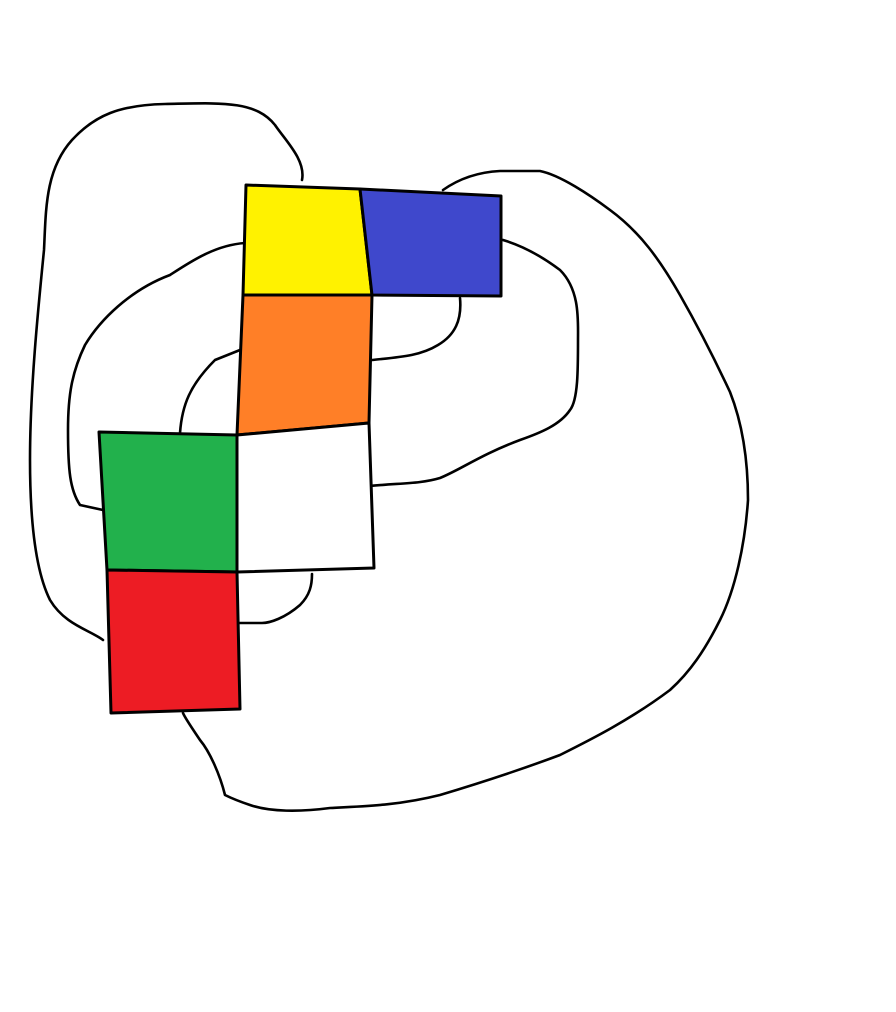 Image resolution: width=896 pixels, height=1012 pixels. I want to click on red-square, so click(173, 641).